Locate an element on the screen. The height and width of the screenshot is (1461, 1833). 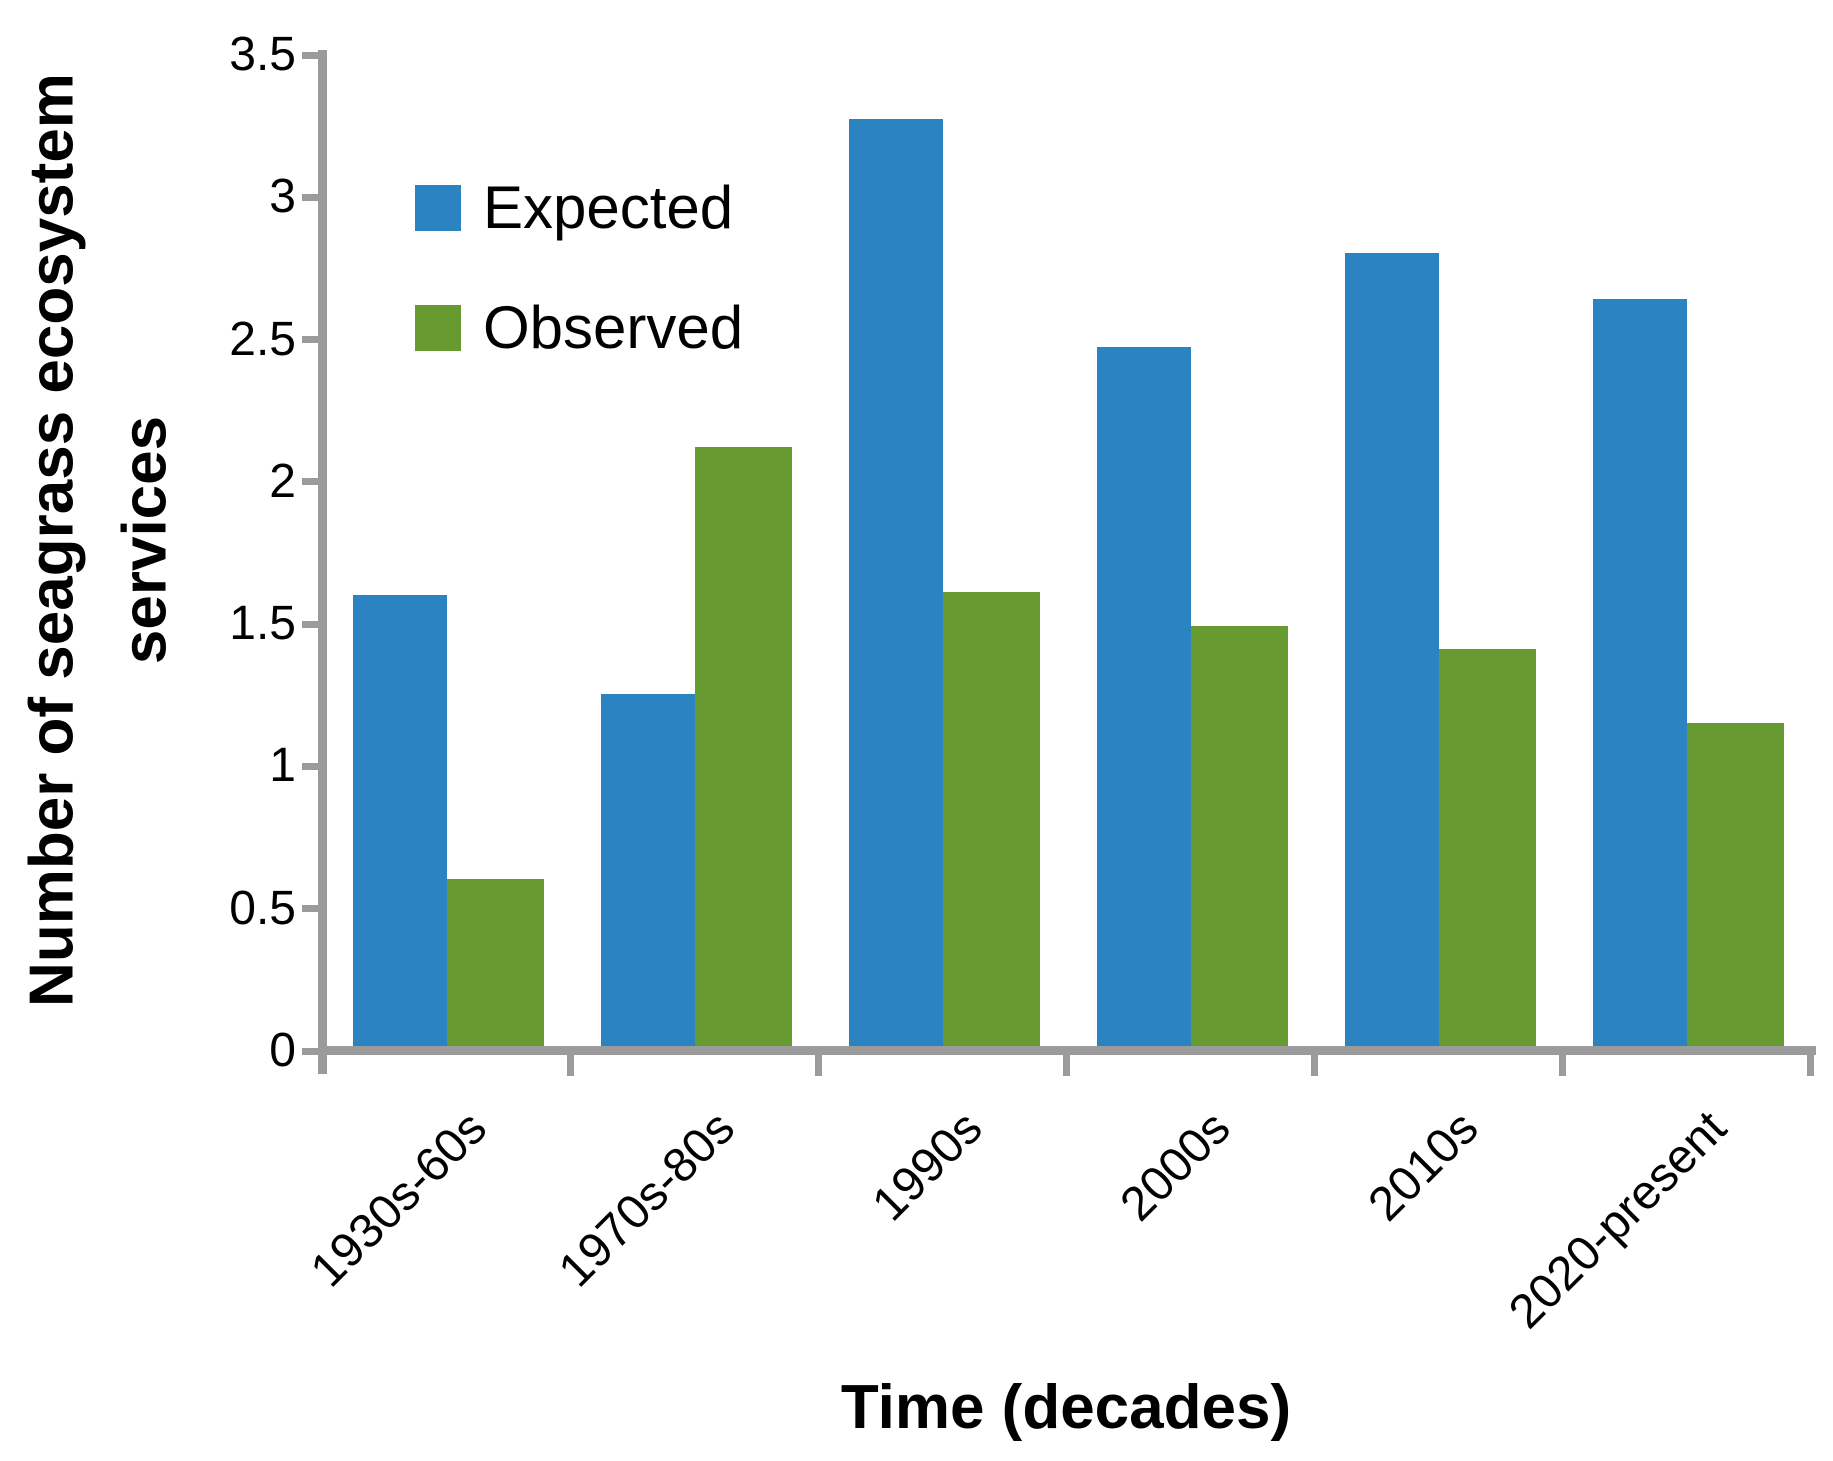
y-tick-label: 3 is located at coordinates (282, 197).